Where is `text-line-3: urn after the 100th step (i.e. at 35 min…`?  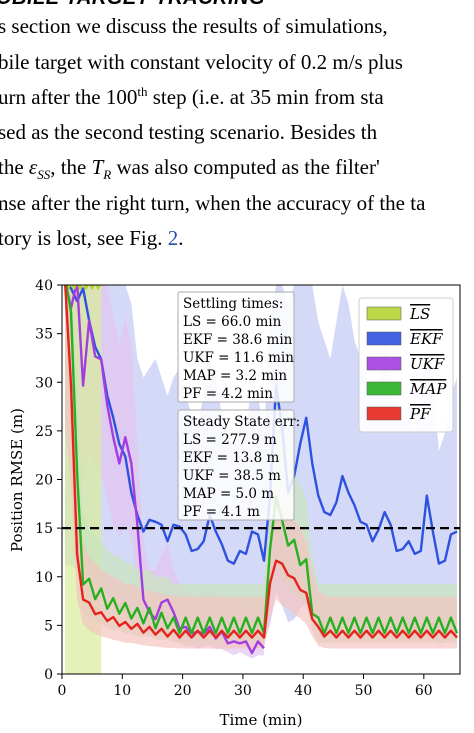
text-line-3: urn after the 100th step (i.e. at 35 min… is located at coordinates (192, 96).